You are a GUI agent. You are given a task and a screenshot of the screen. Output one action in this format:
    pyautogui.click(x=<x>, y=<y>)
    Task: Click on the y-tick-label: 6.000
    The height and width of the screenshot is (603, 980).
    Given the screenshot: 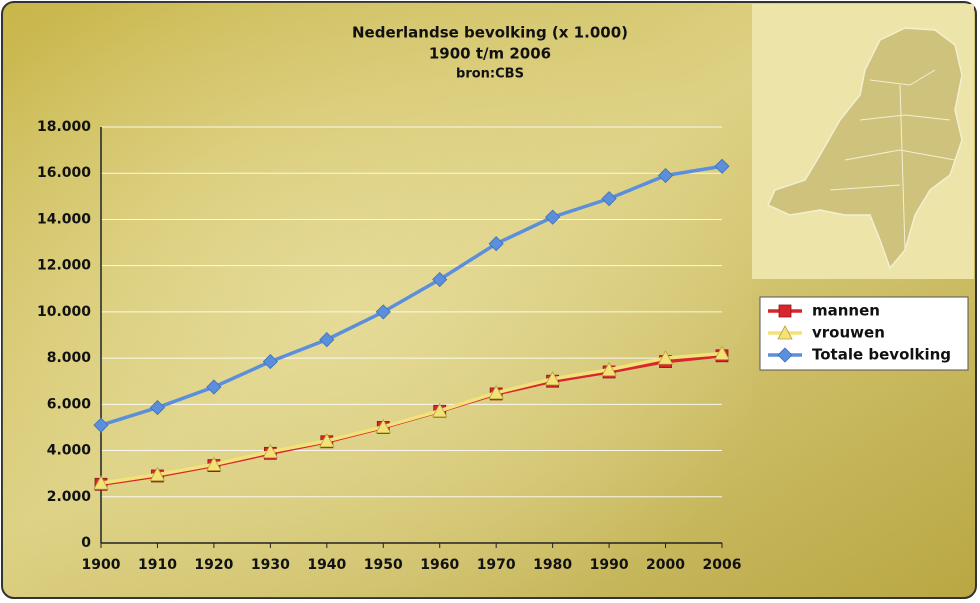 What is the action you would take?
    pyautogui.click(x=69, y=404)
    